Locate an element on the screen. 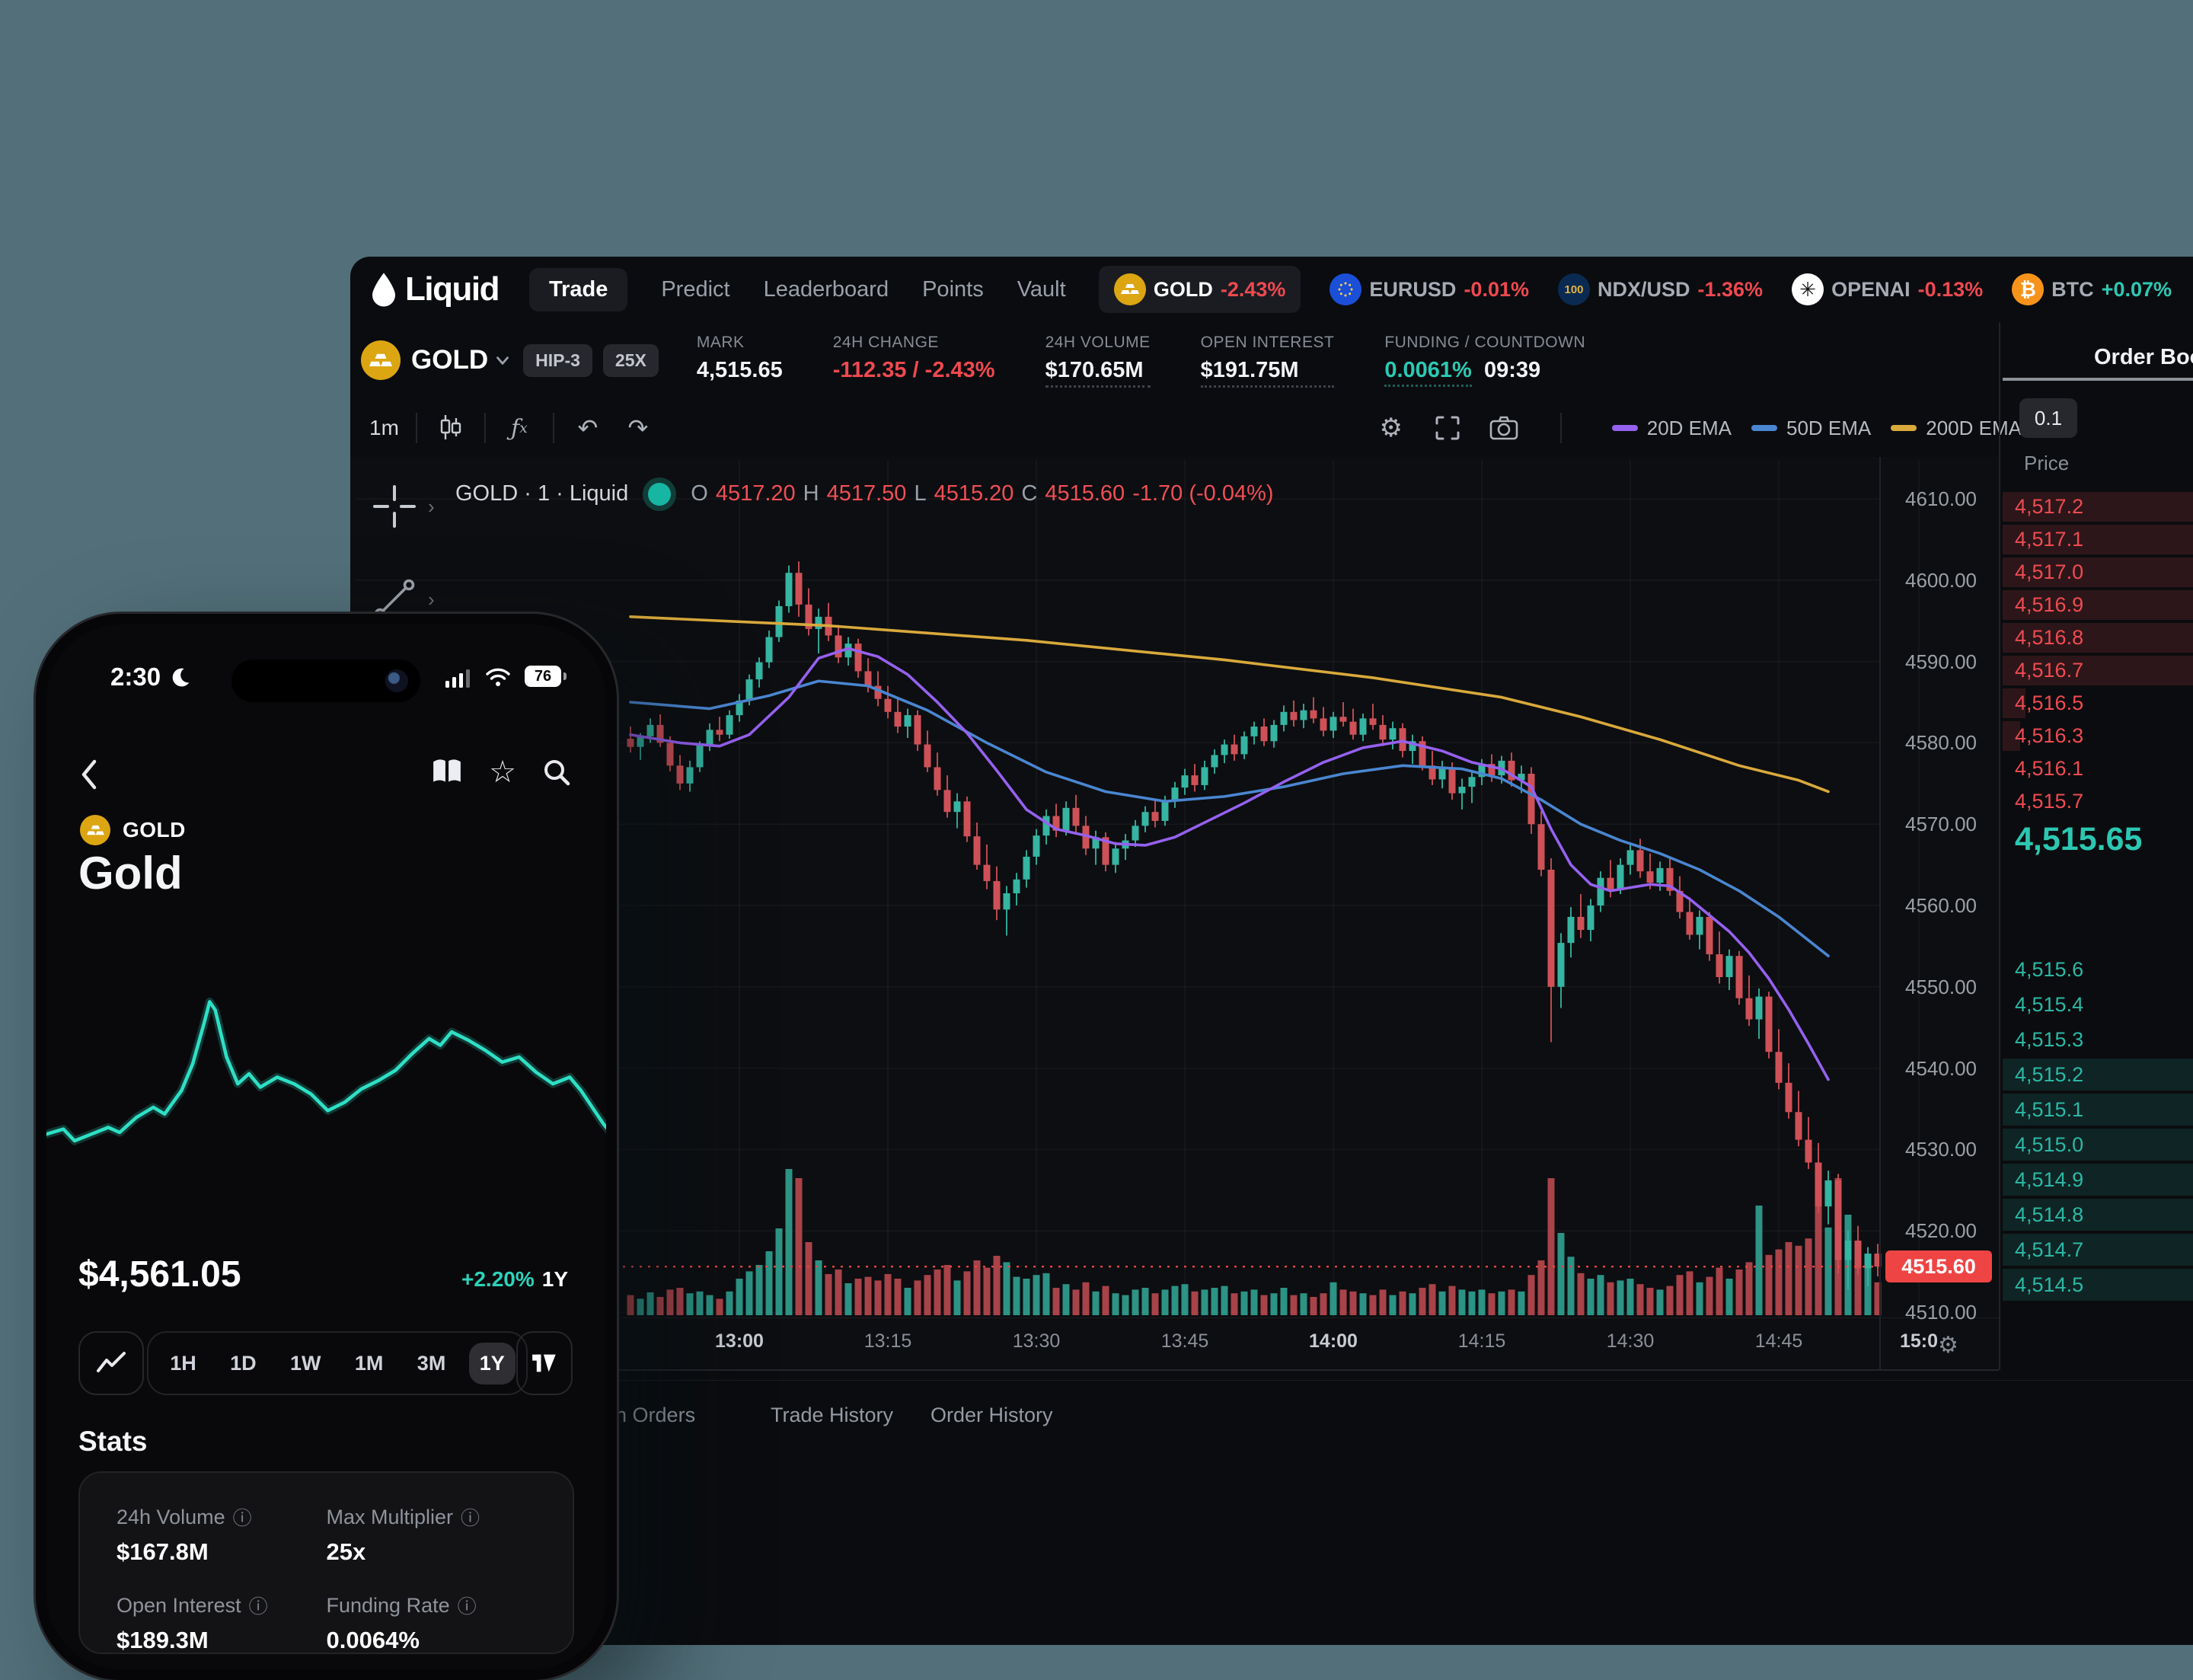 The width and height of the screenshot is (2193, 1680). ticker-openai: ✳ OPENAI -0.13% is located at coordinates (1887, 289).